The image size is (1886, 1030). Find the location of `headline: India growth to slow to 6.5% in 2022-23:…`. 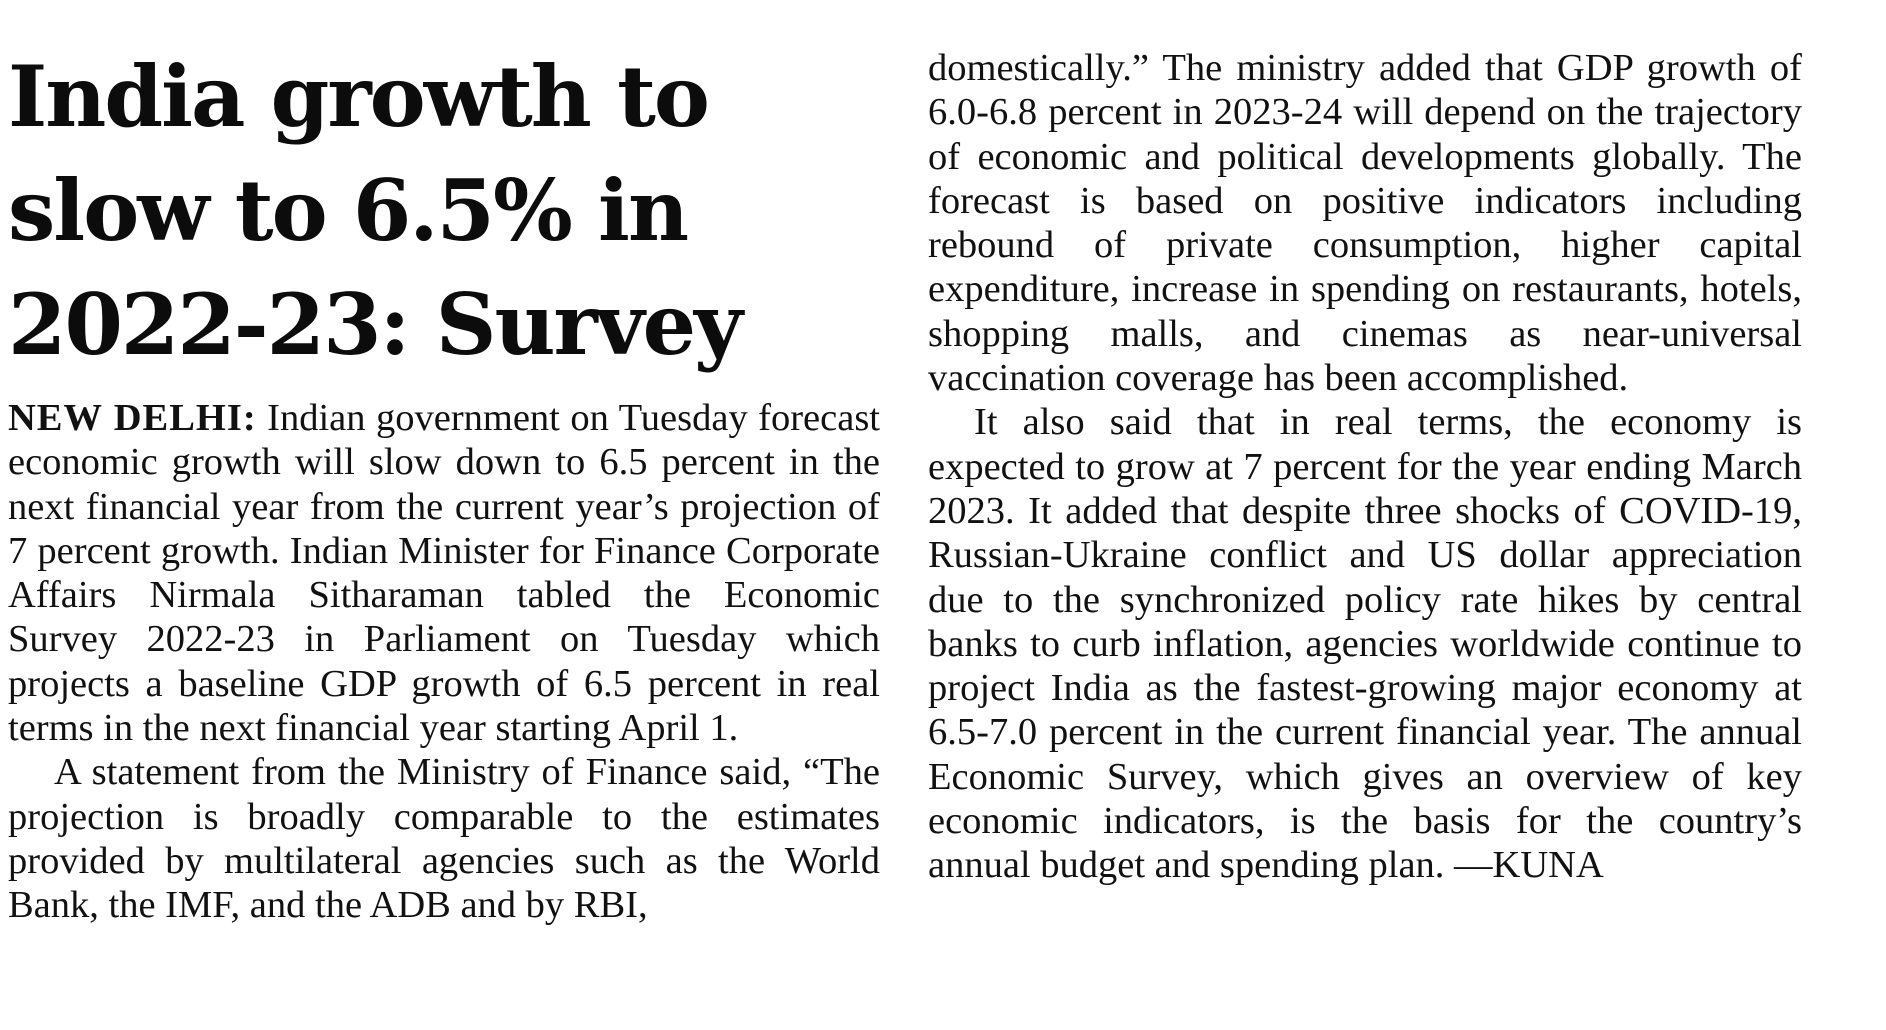

headline: India growth to slow to 6.5% in 2022-23:… is located at coordinates (375, 210).